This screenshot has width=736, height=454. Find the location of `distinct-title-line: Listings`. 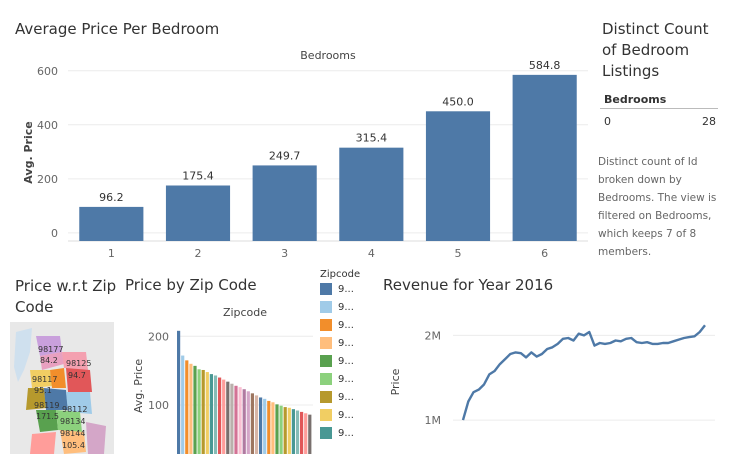

distinct-title-line: Listings is located at coordinates (631, 71).